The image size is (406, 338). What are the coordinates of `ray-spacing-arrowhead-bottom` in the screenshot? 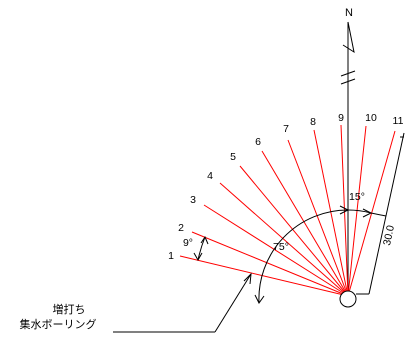 It's located at (198, 257).